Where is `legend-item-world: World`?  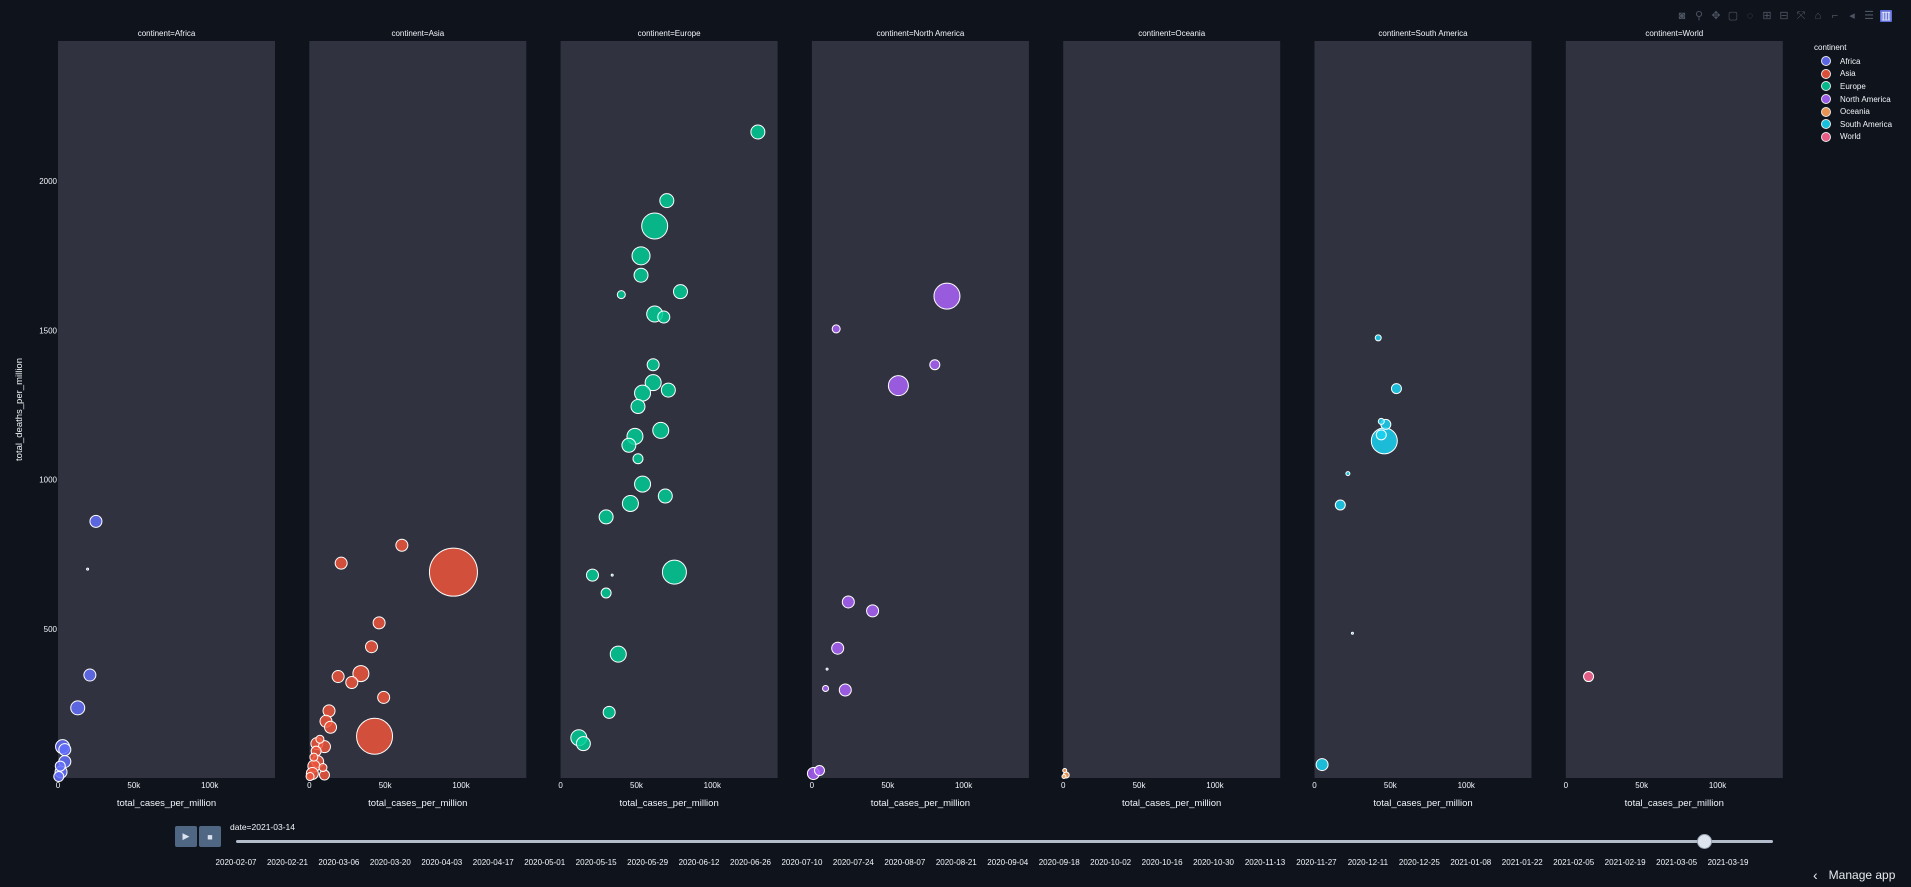
legend-item-world: World is located at coordinates (1853, 137).